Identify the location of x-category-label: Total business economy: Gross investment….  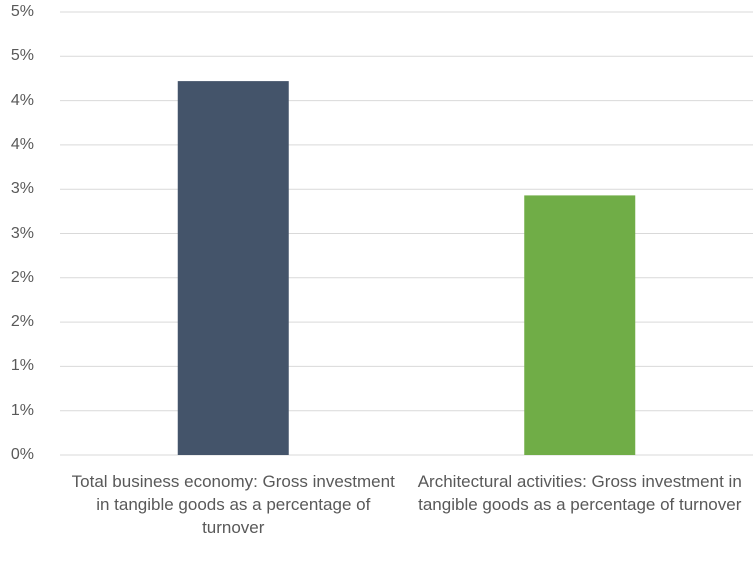
(233, 504).